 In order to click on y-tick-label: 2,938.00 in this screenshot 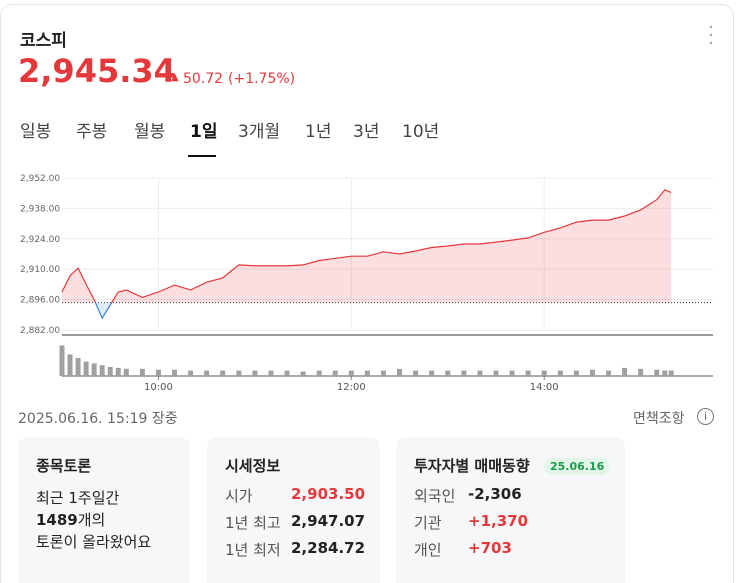, I will do `click(40, 209)`.